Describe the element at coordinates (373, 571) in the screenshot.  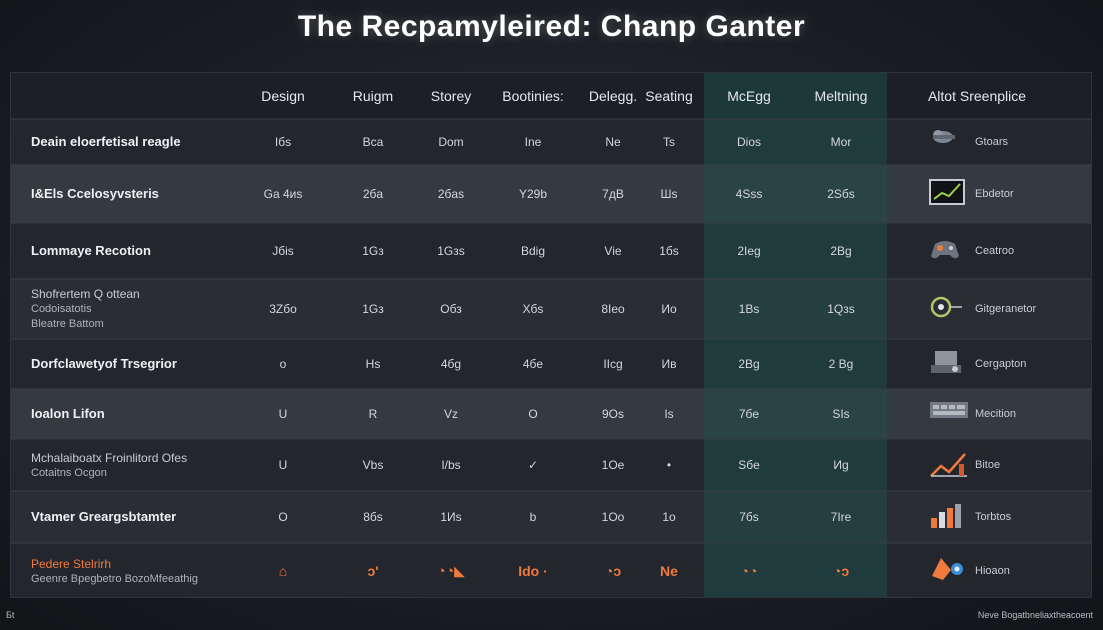
I see `table-cell: ɔ'` at that location.